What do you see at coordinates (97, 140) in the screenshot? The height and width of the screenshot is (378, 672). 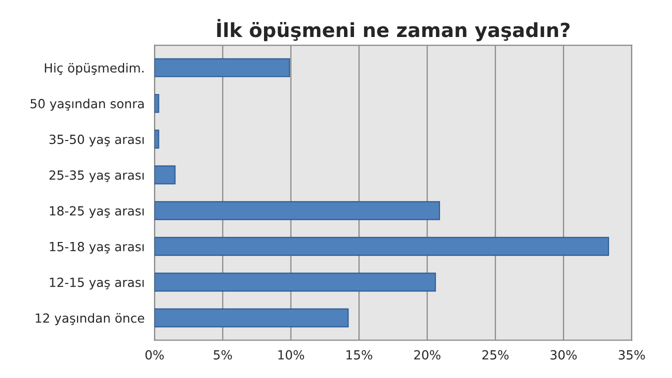 I see `y-tick-label: 35-50 yaş arası` at bounding box center [97, 140].